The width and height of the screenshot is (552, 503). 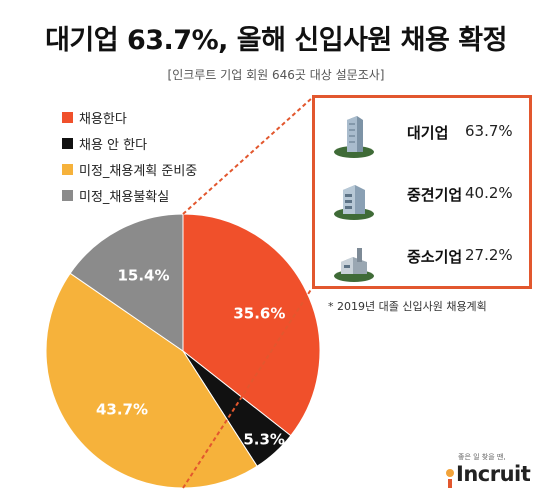 What do you see at coordinates (354, 265) in the screenshot?
I see `factory-icon` at bounding box center [354, 265].